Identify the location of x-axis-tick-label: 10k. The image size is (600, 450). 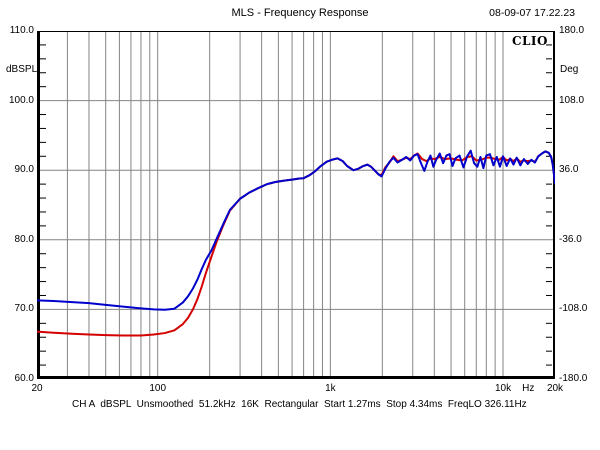
(503, 388).